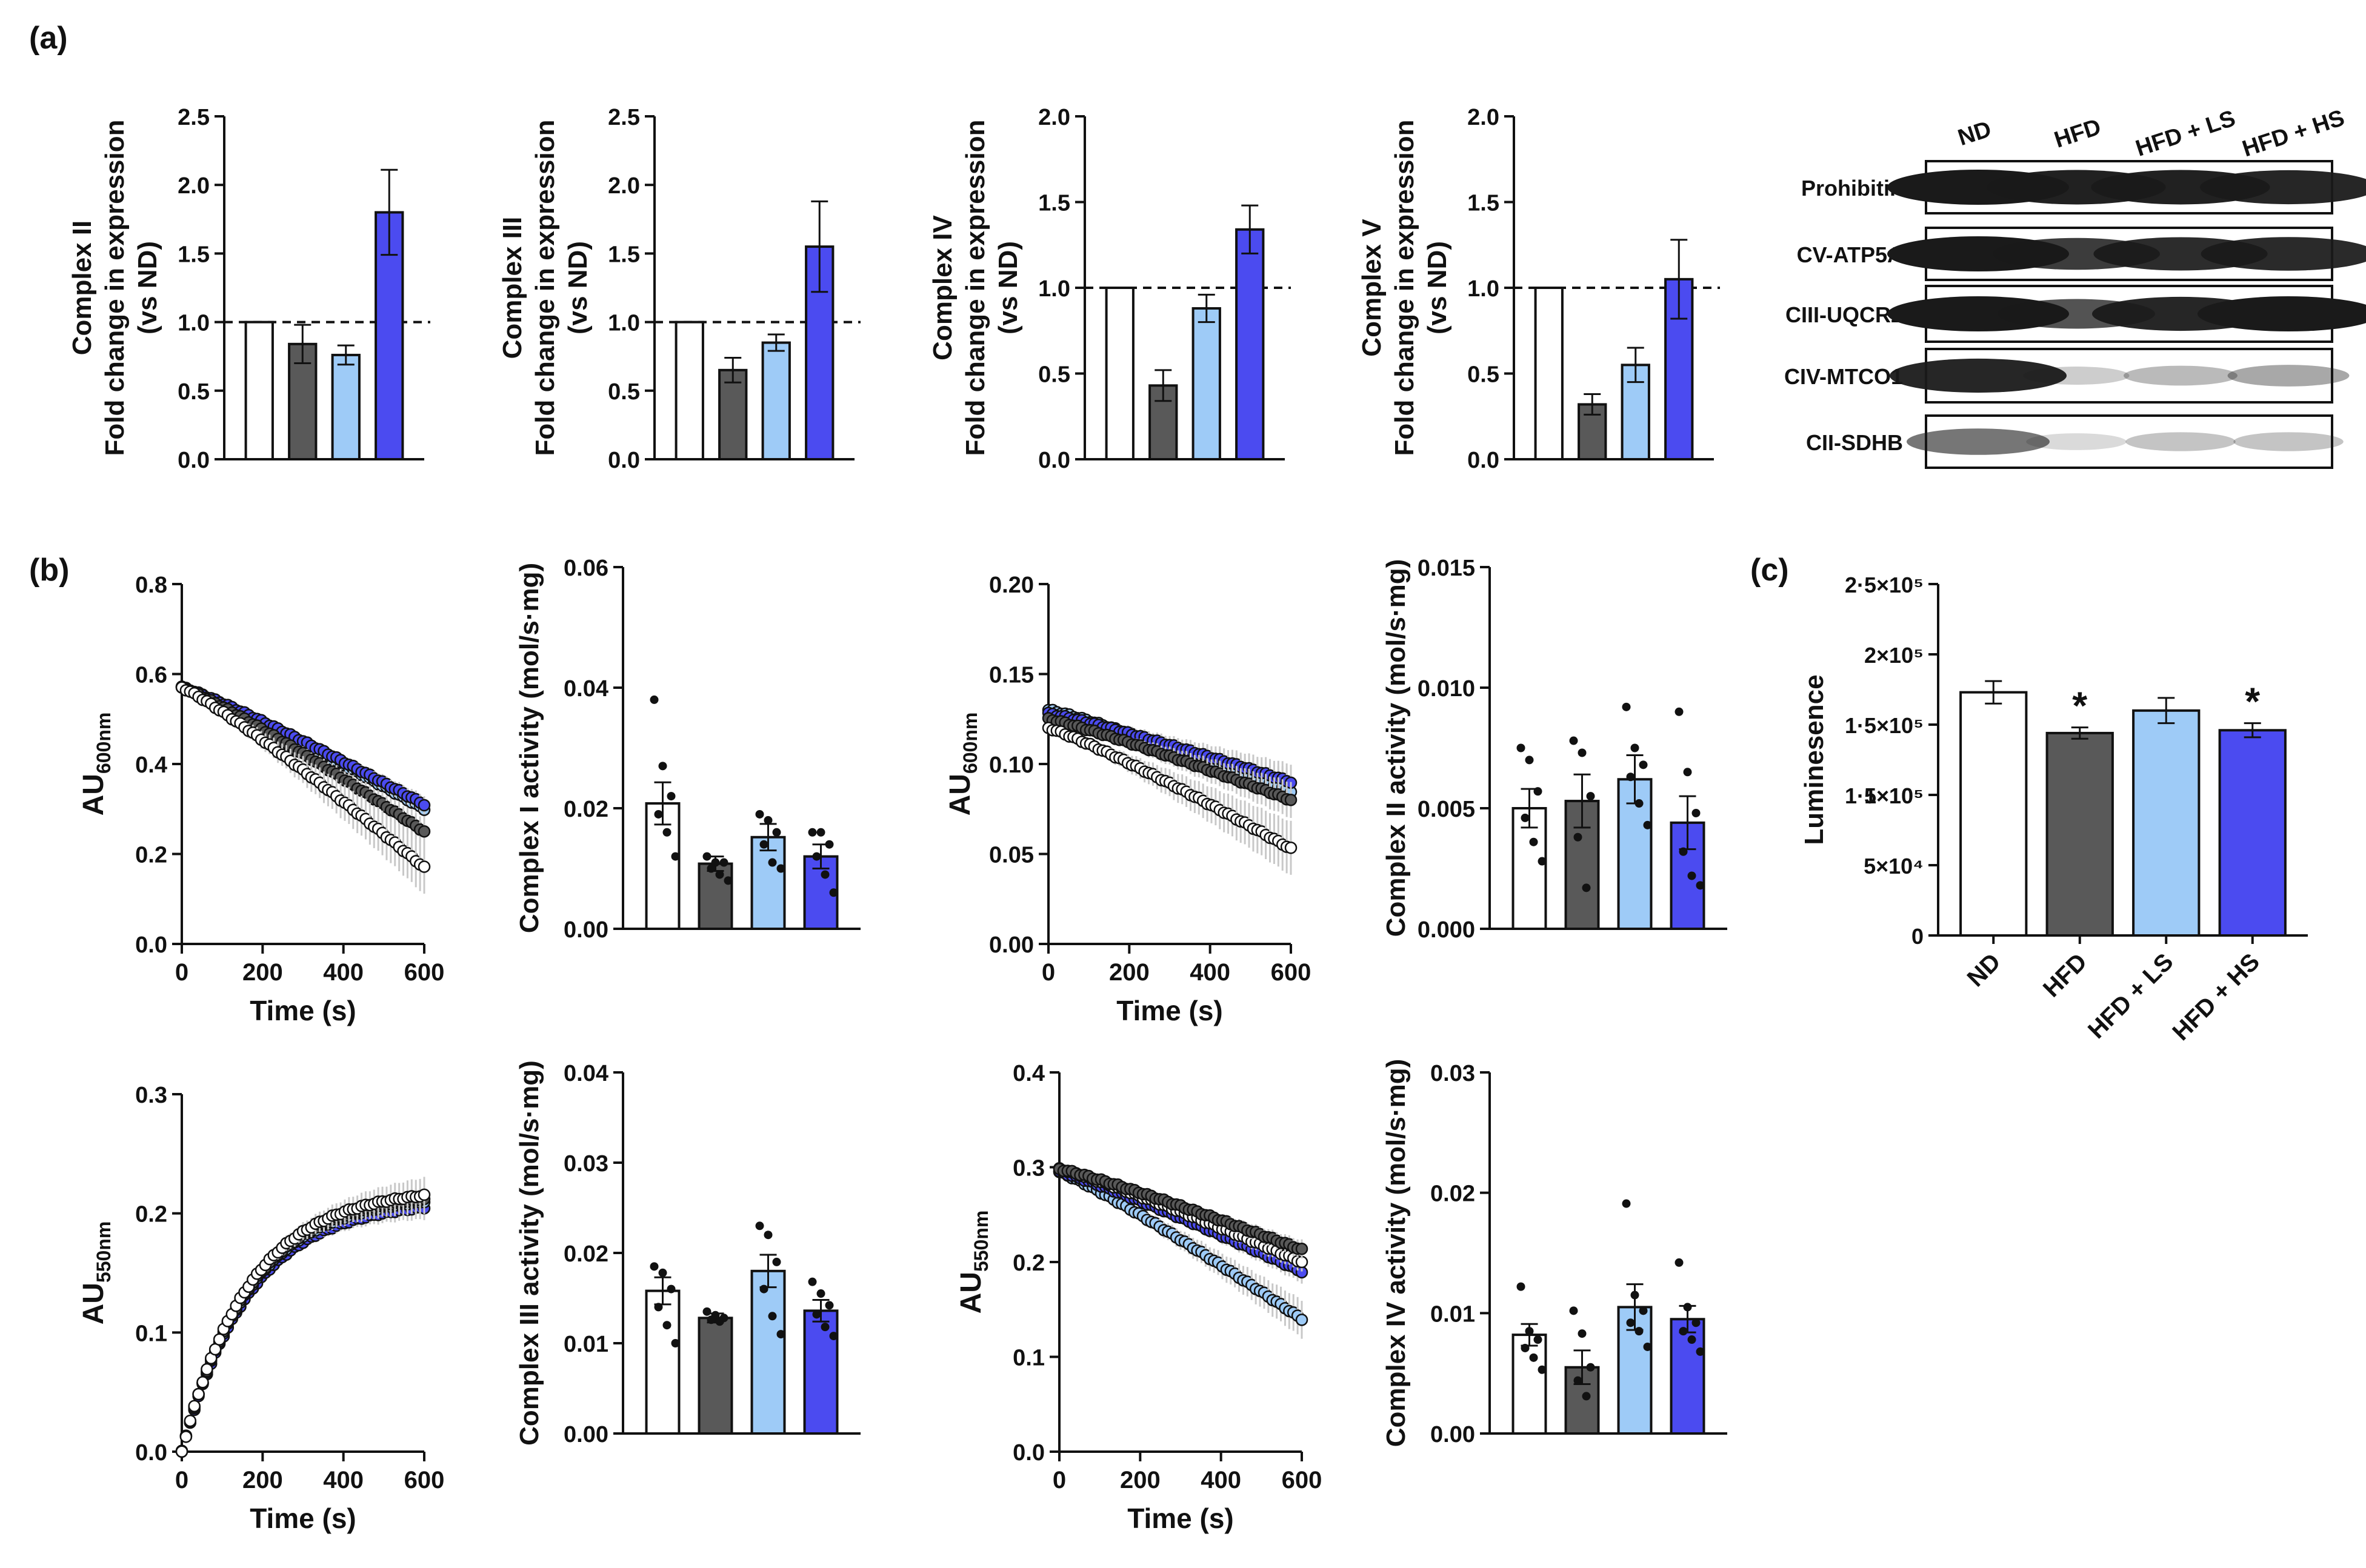  Describe the element at coordinates (104, 744) in the screenshot. I see `y-axis-title-subscript: 600nm` at that location.